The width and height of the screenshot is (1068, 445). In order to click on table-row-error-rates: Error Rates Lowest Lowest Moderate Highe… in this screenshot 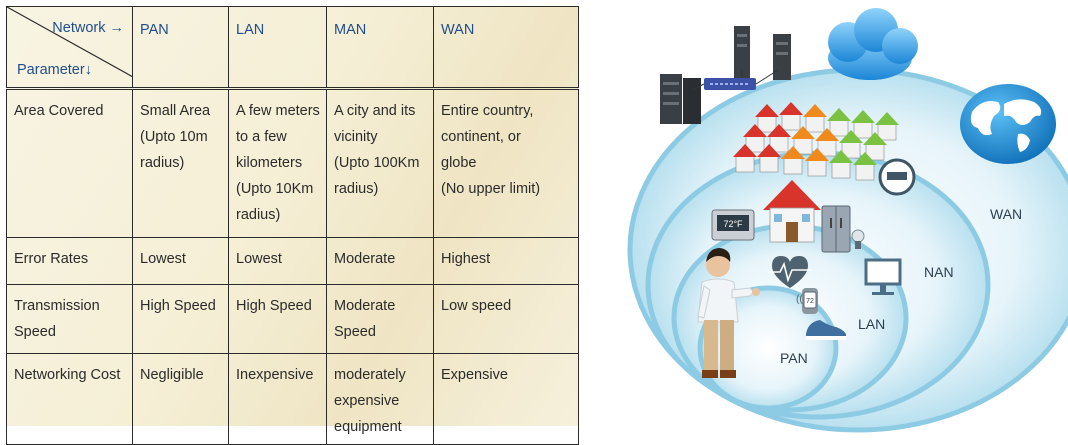, I will do `click(292, 261)`.